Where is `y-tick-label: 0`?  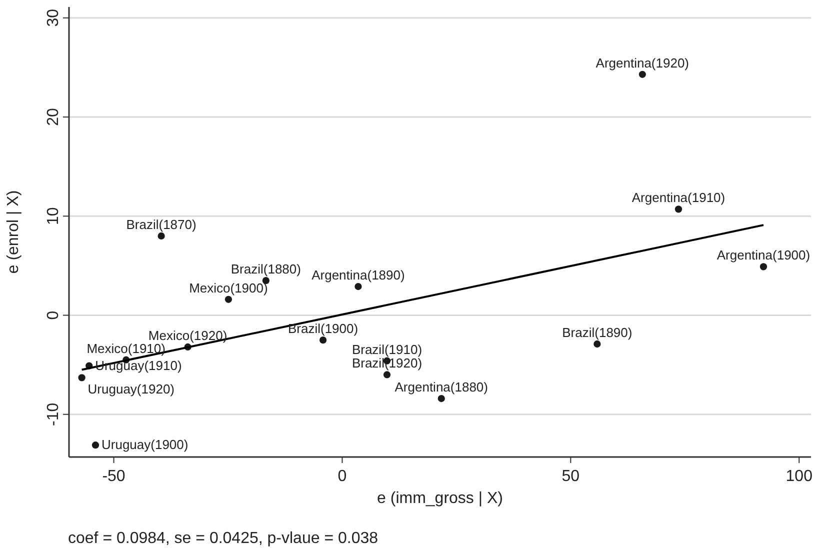
y-tick-label: 0 is located at coordinates (53, 315).